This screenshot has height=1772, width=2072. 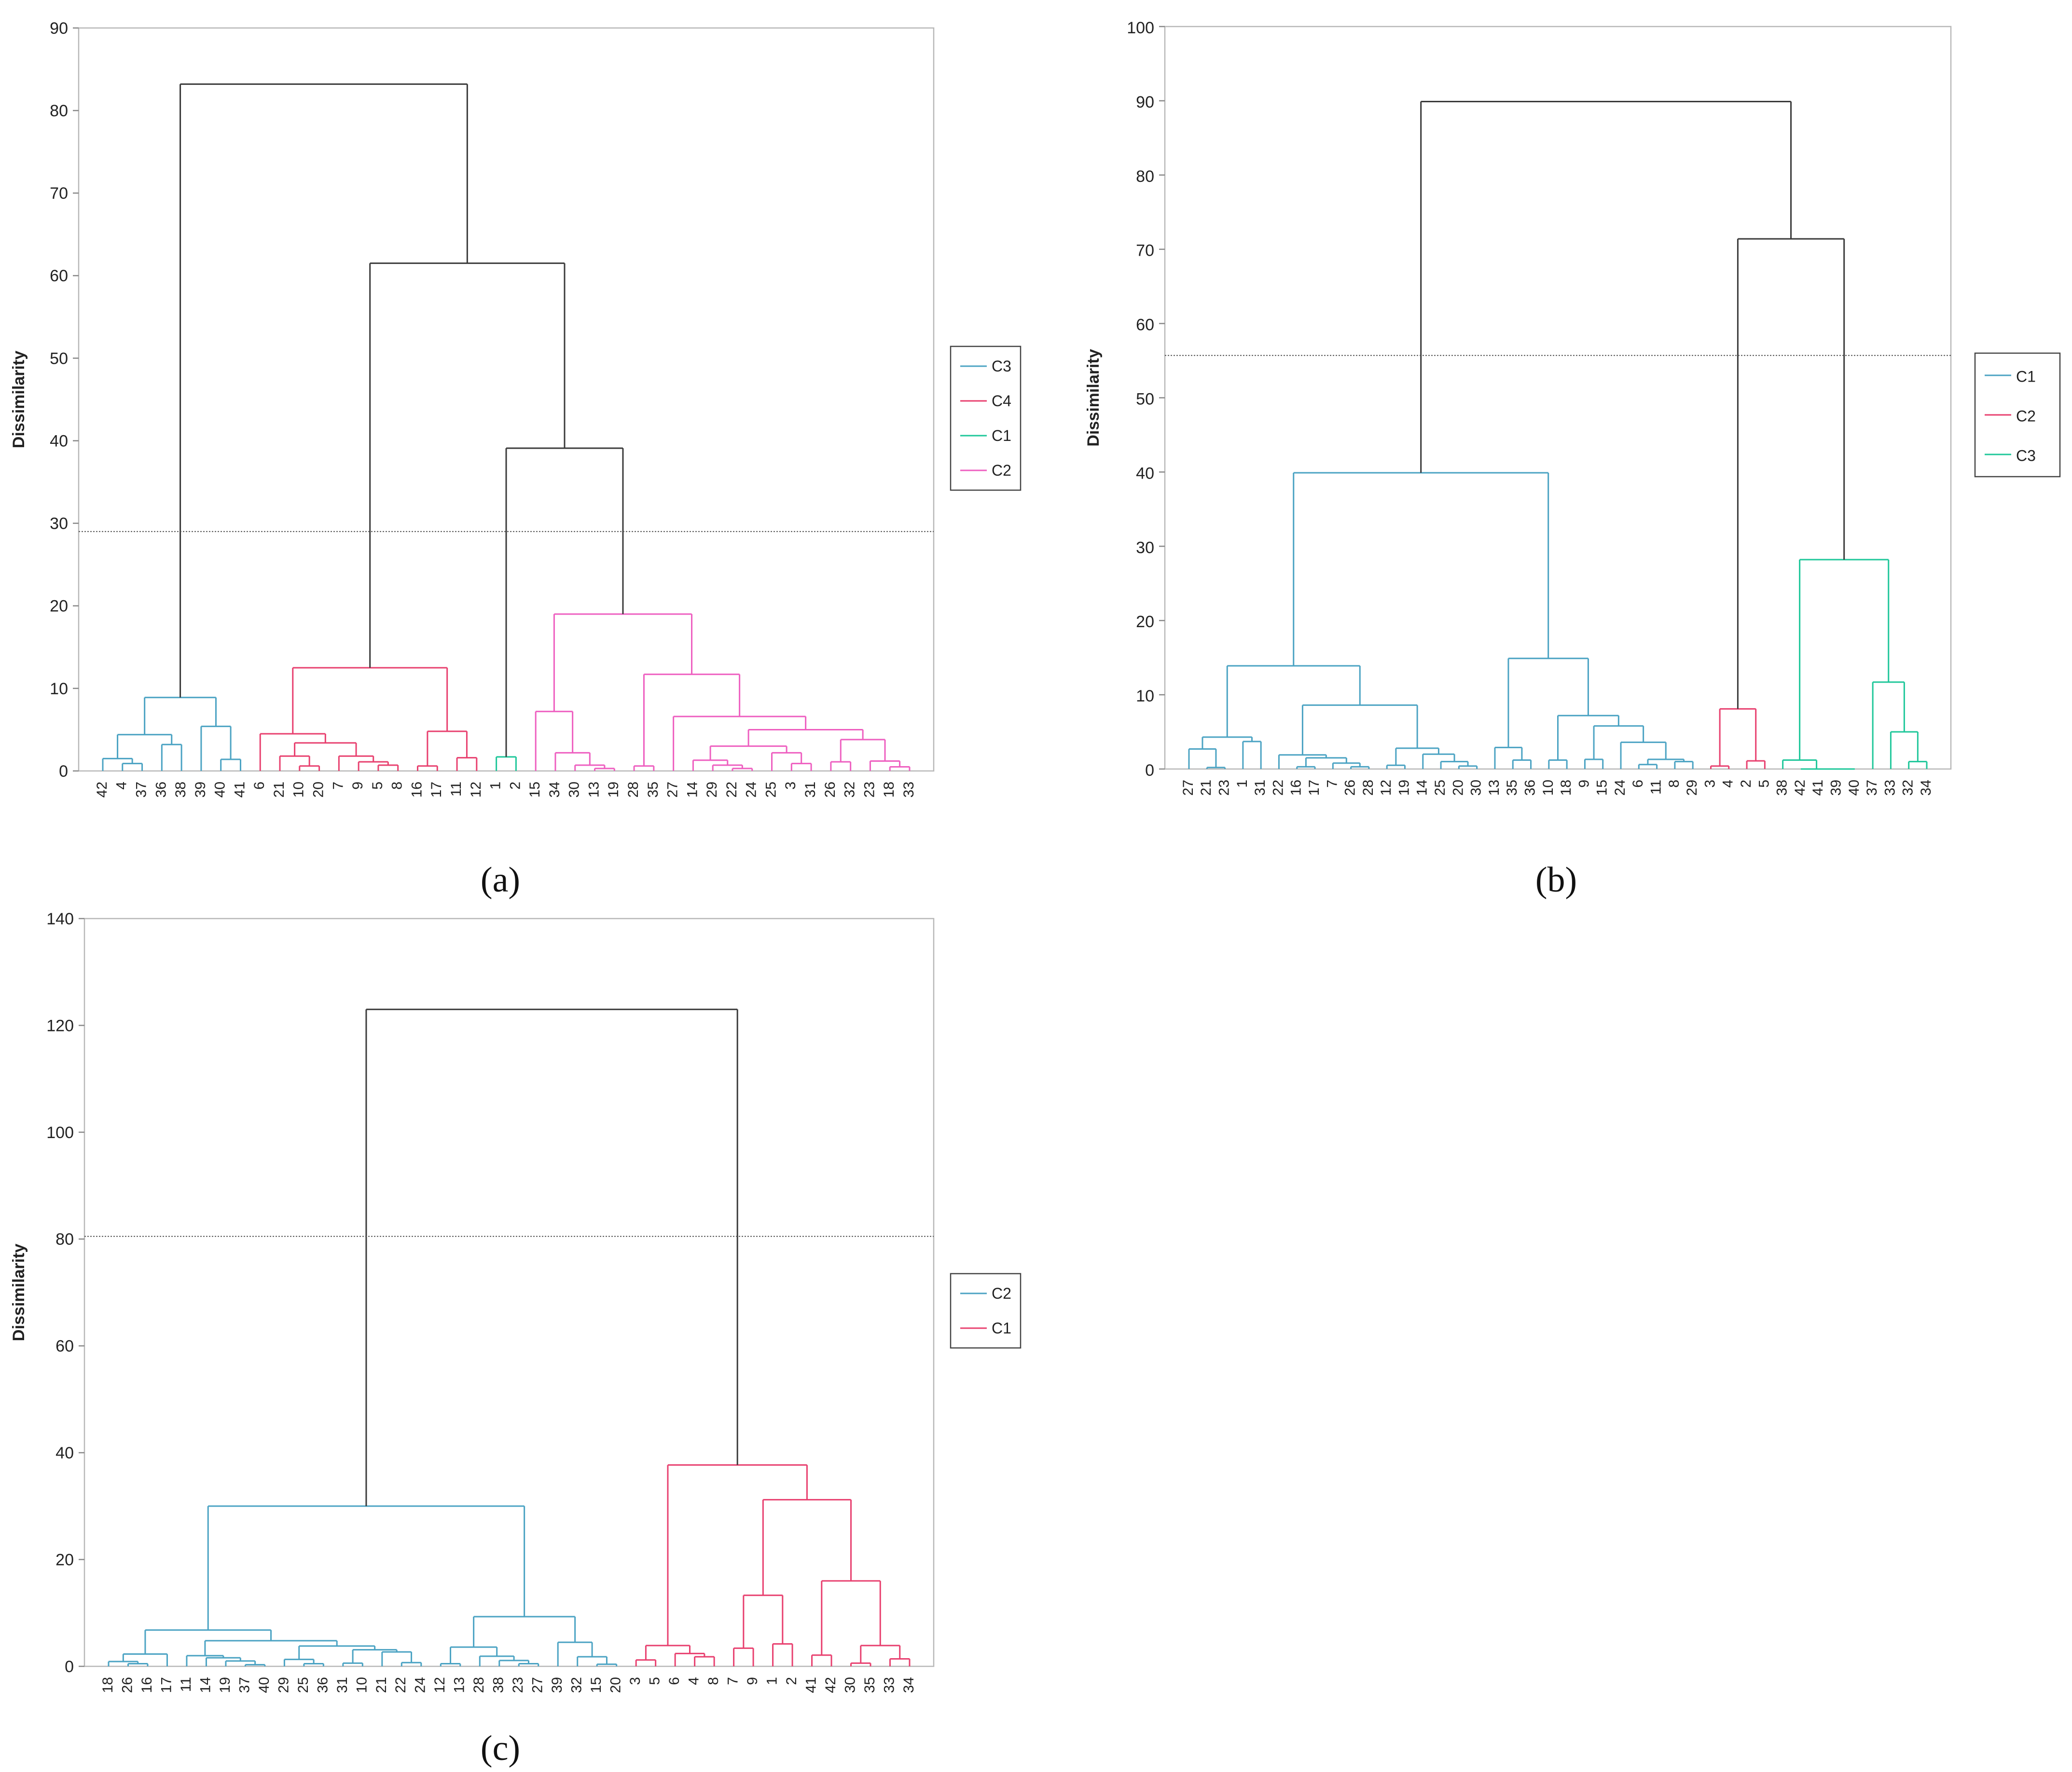 What do you see at coordinates (436, 789) in the screenshot?
I see `leaf-label: 17` at bounding box center [436, 789].